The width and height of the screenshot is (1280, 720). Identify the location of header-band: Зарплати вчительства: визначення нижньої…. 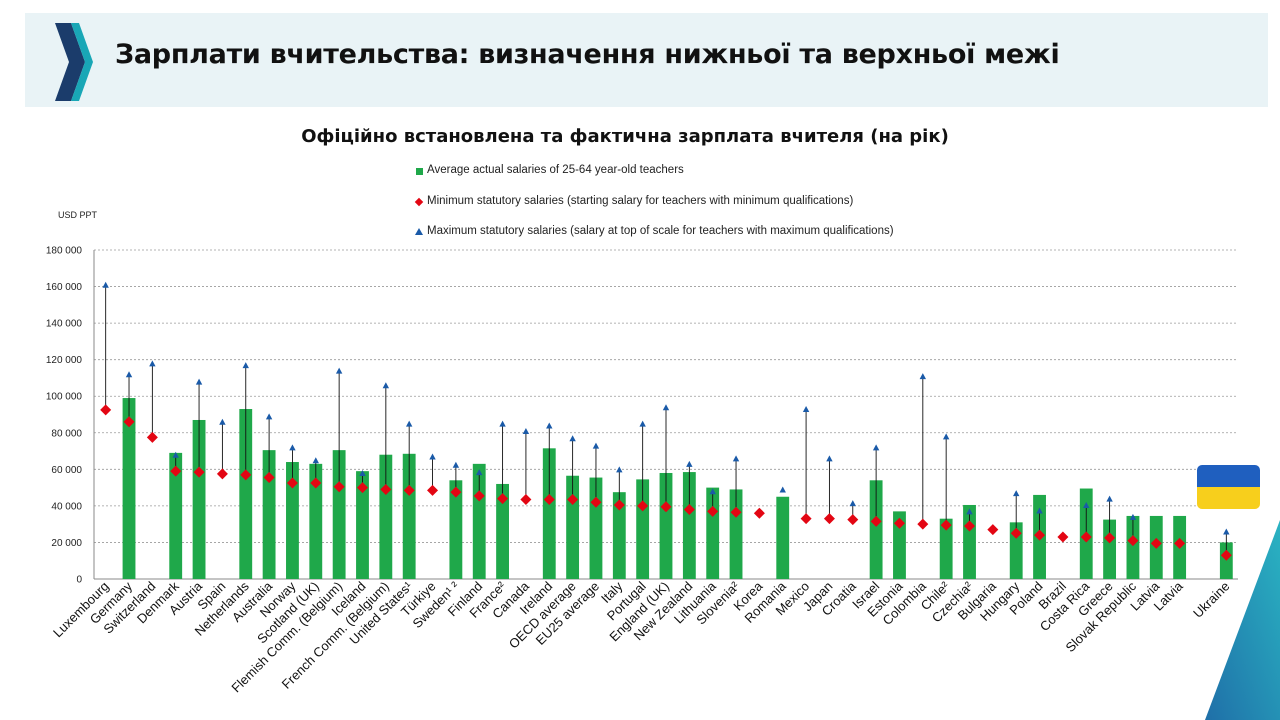
(646, 60).